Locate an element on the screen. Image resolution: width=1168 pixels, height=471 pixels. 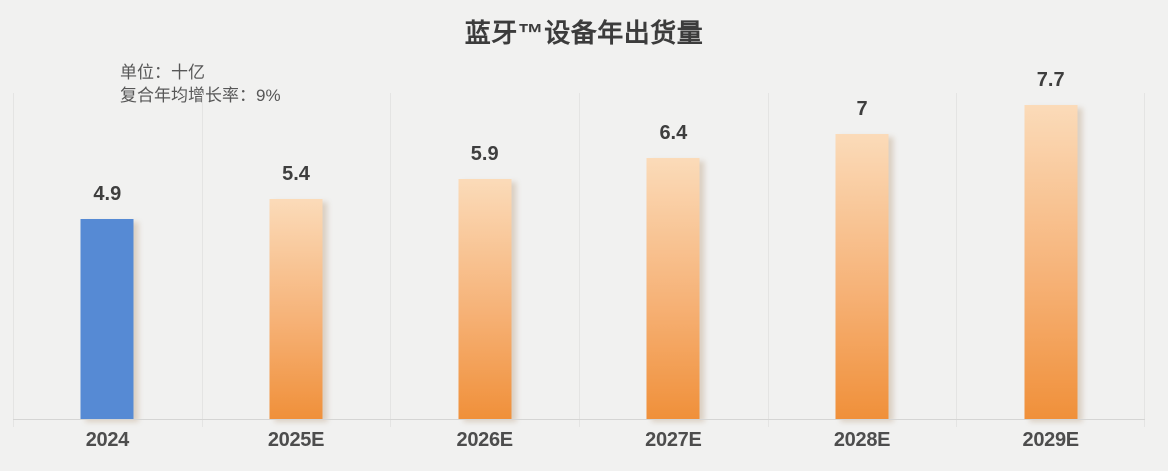
x-axis-line is located at coordinates (579, 419).